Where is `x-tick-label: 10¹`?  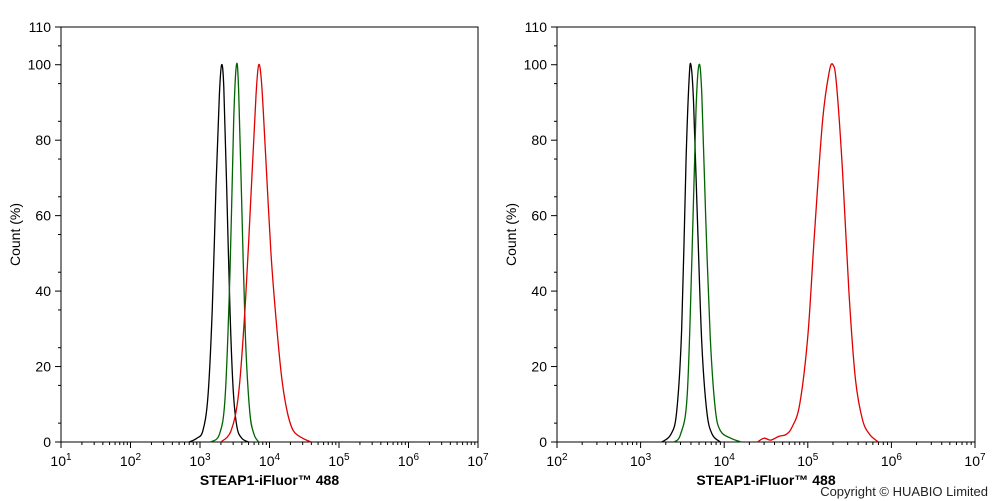
x-tick-label: 10¹ is located at coordinates (61, 460).